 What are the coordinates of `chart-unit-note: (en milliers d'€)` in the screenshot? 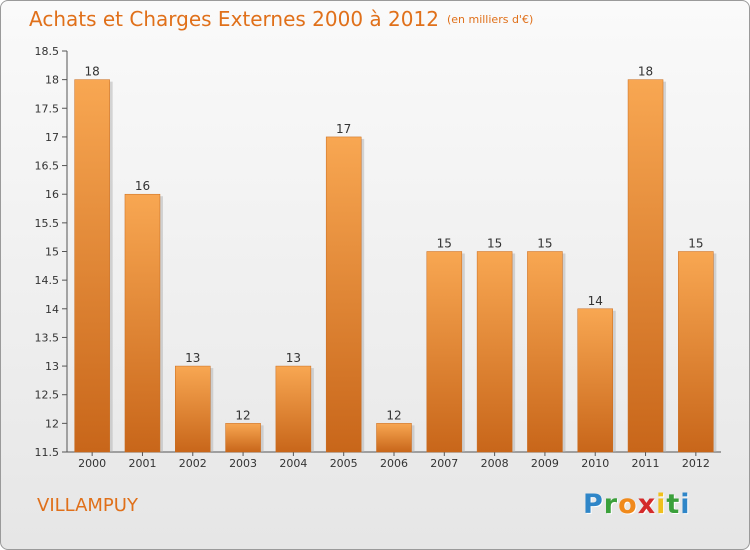 It's located at (490, 19).